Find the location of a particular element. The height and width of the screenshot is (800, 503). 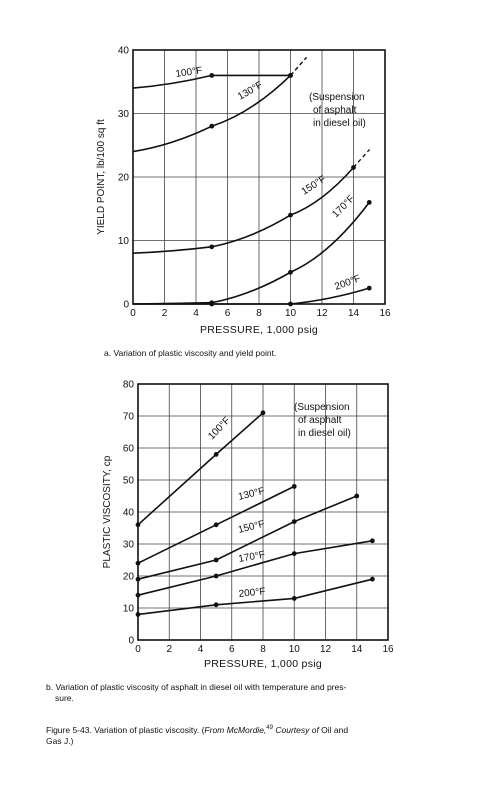

chart1-x-tick-label: 8 is located at coordinates (259, 313).